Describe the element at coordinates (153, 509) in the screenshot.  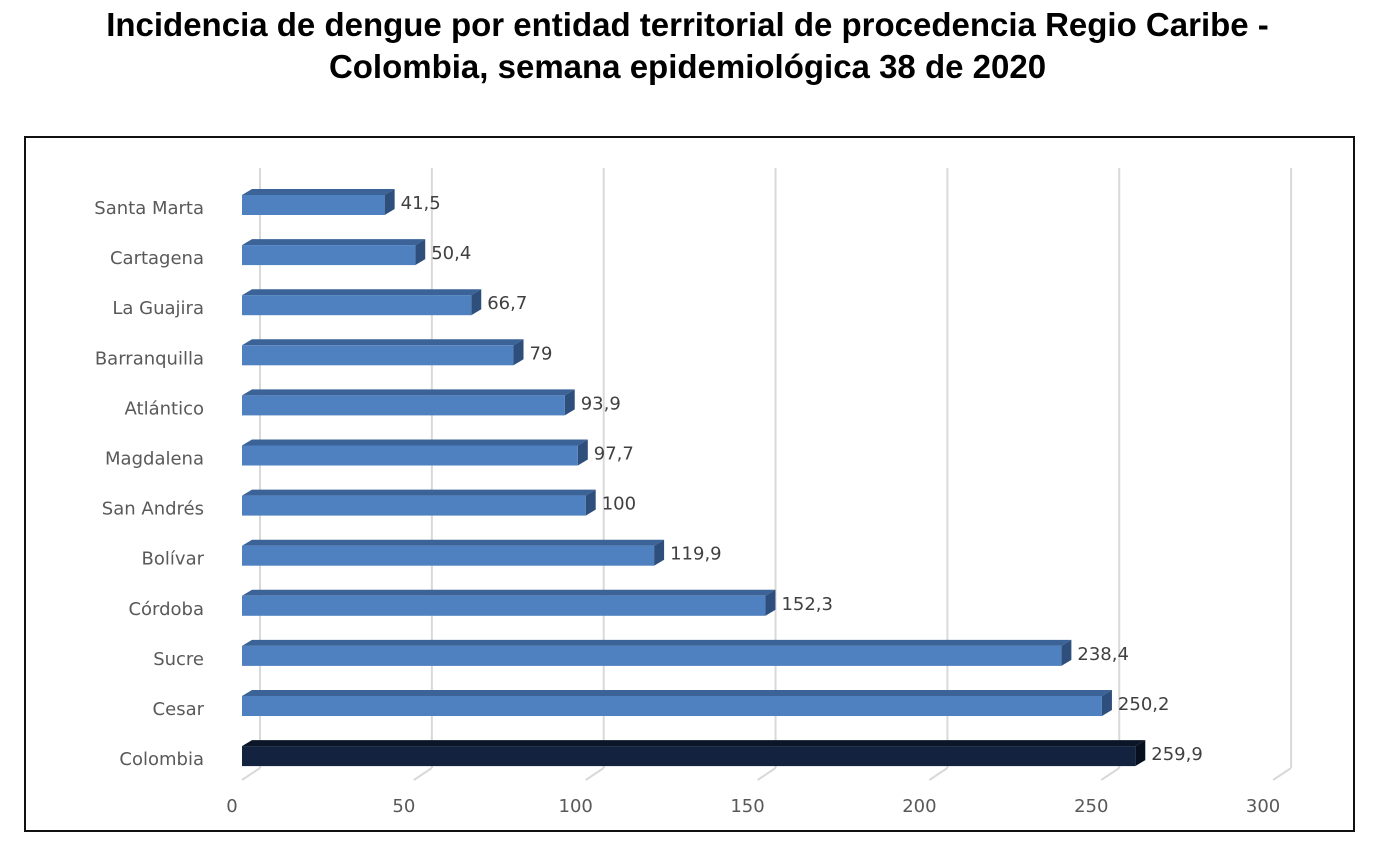
I see `category-label: San Andrés` at that location.